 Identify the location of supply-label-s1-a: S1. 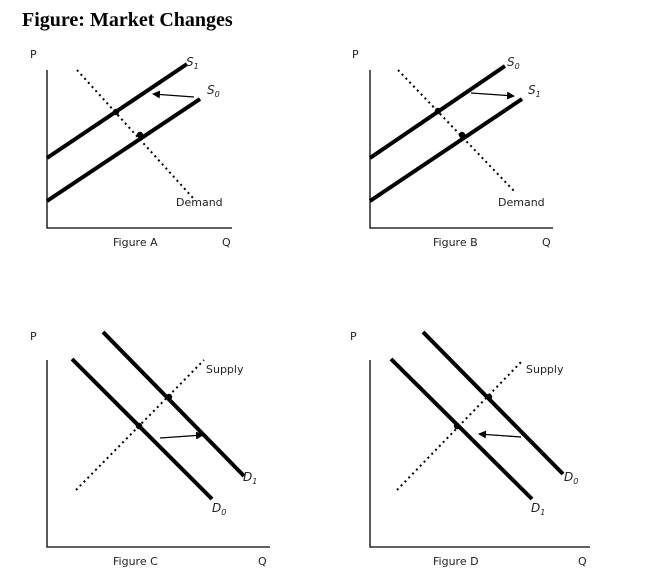
(192, 63).